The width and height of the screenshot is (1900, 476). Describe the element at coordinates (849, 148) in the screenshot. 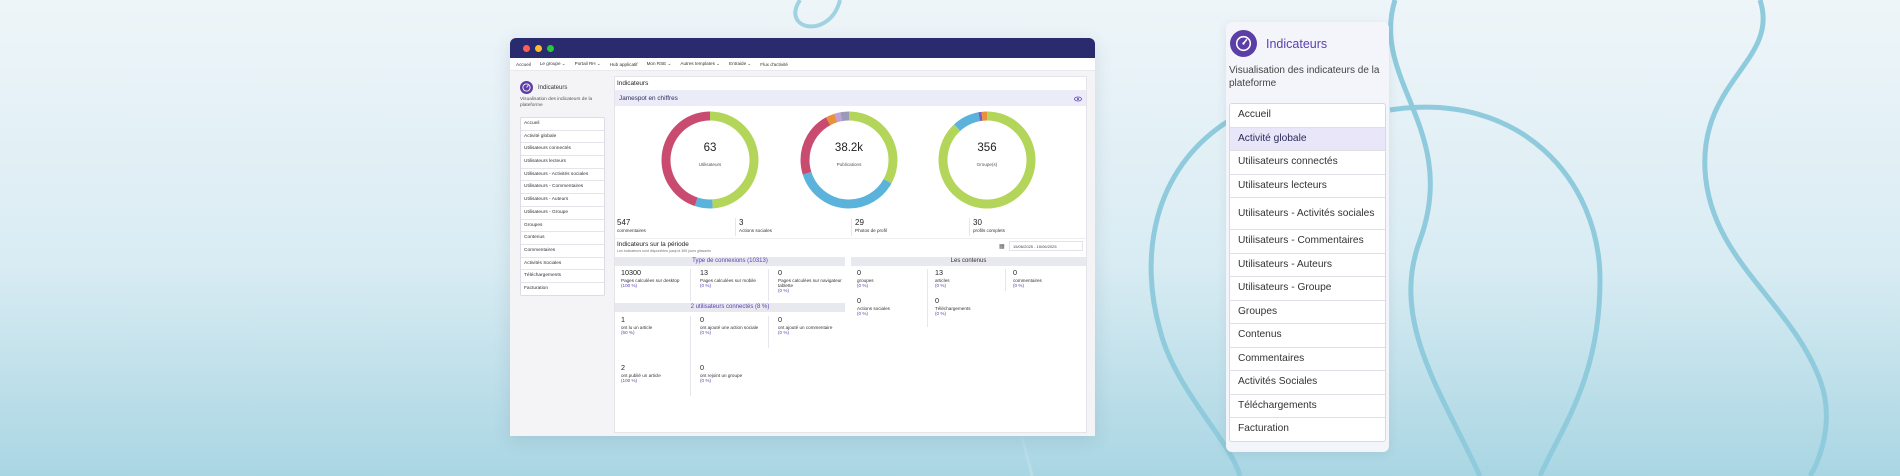

I see `donut-value: 38.2k` at that location.